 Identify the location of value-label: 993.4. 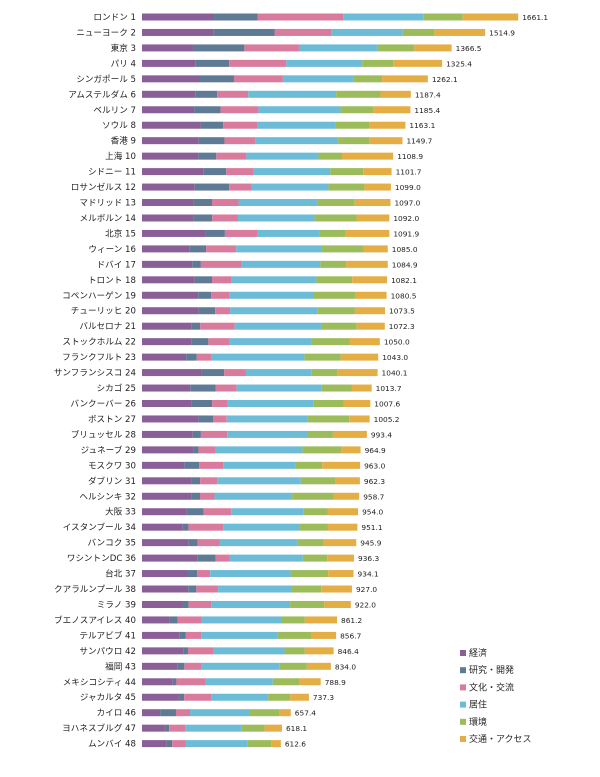
(381, 434).